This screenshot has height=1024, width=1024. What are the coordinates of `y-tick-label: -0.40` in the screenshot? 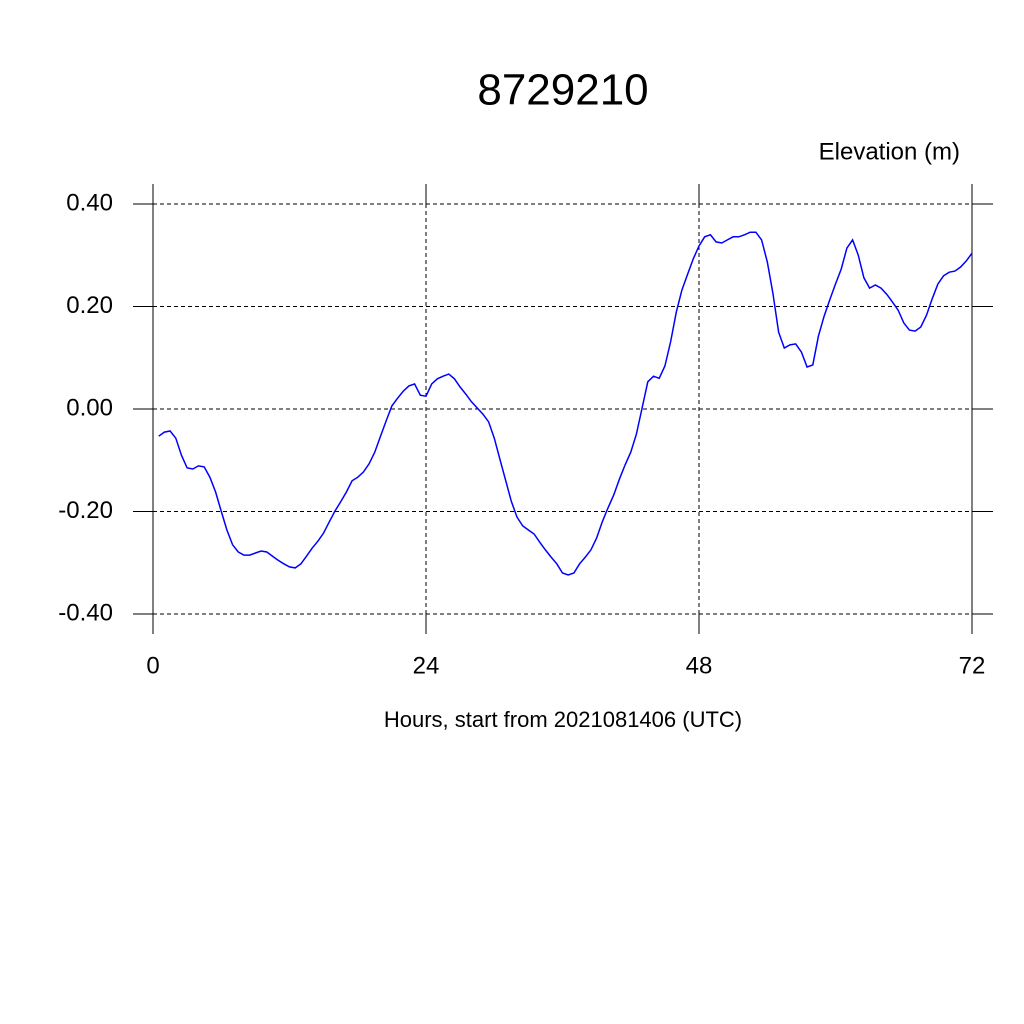 It's located at (85, 612).